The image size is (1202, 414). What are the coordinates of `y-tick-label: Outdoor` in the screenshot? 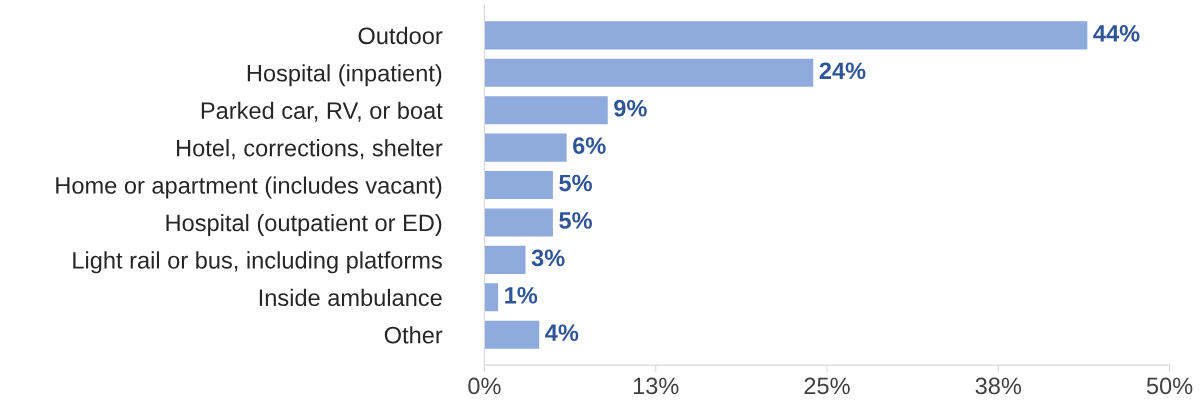 It's located at (400, 35).